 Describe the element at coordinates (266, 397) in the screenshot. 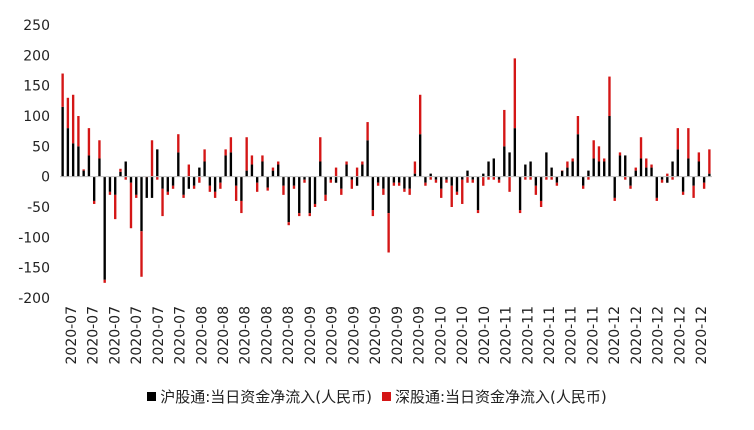

I see `legend-label-sh: 沪股通:当日资金净流入(人民币)` at that location.